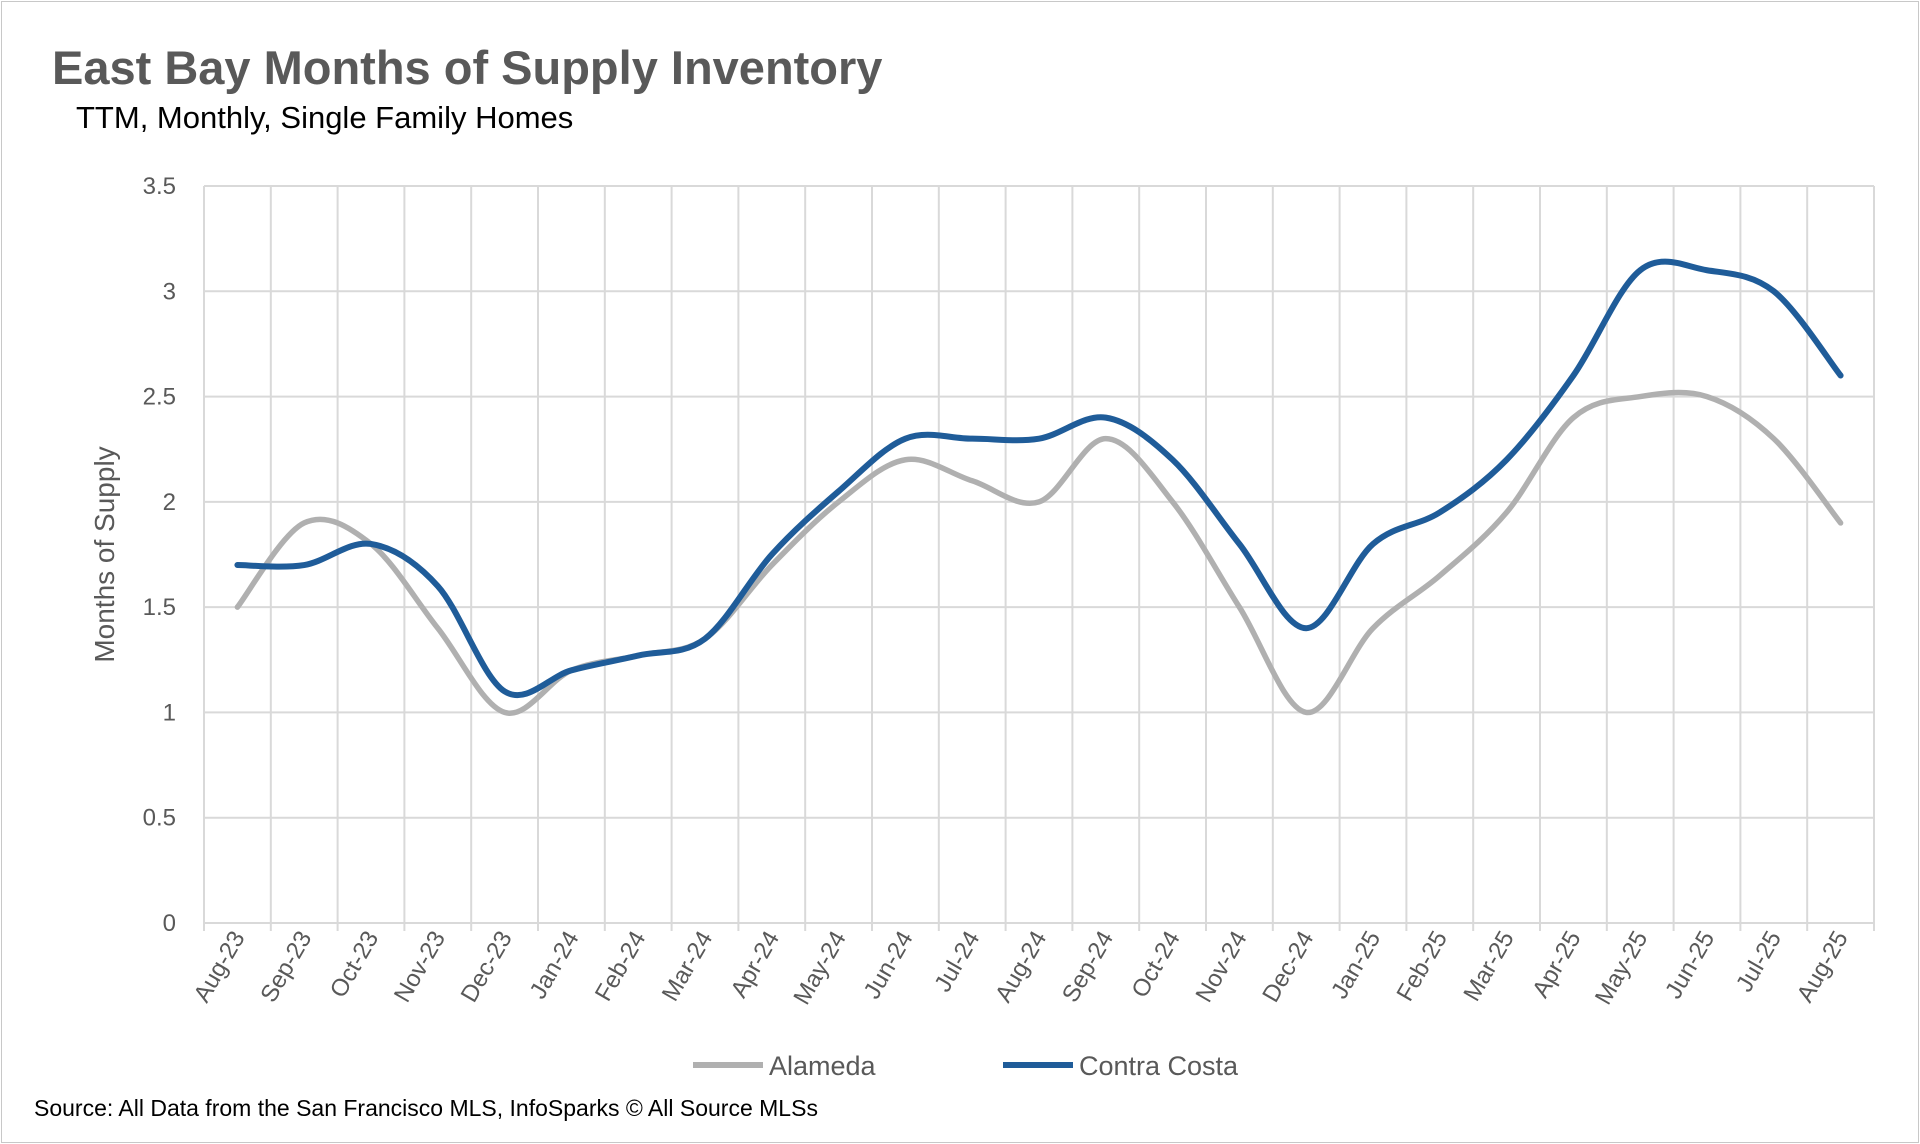  I want to click on x-tick-label: Dec-24, so click(1288, 967).